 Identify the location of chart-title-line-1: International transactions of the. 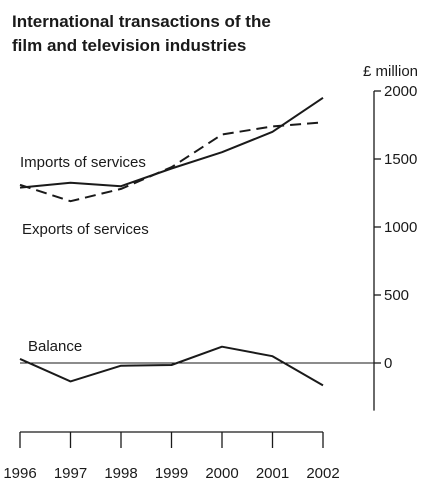
(141, 21).